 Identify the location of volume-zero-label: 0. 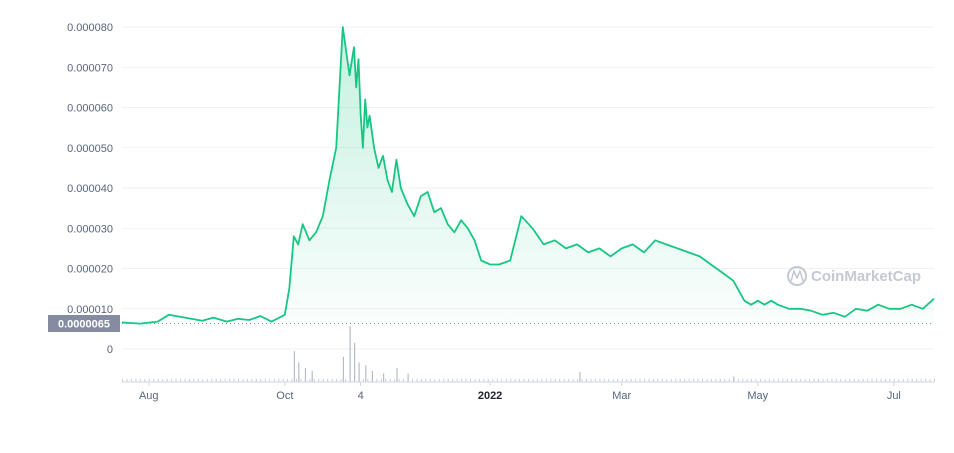
(110, 350).